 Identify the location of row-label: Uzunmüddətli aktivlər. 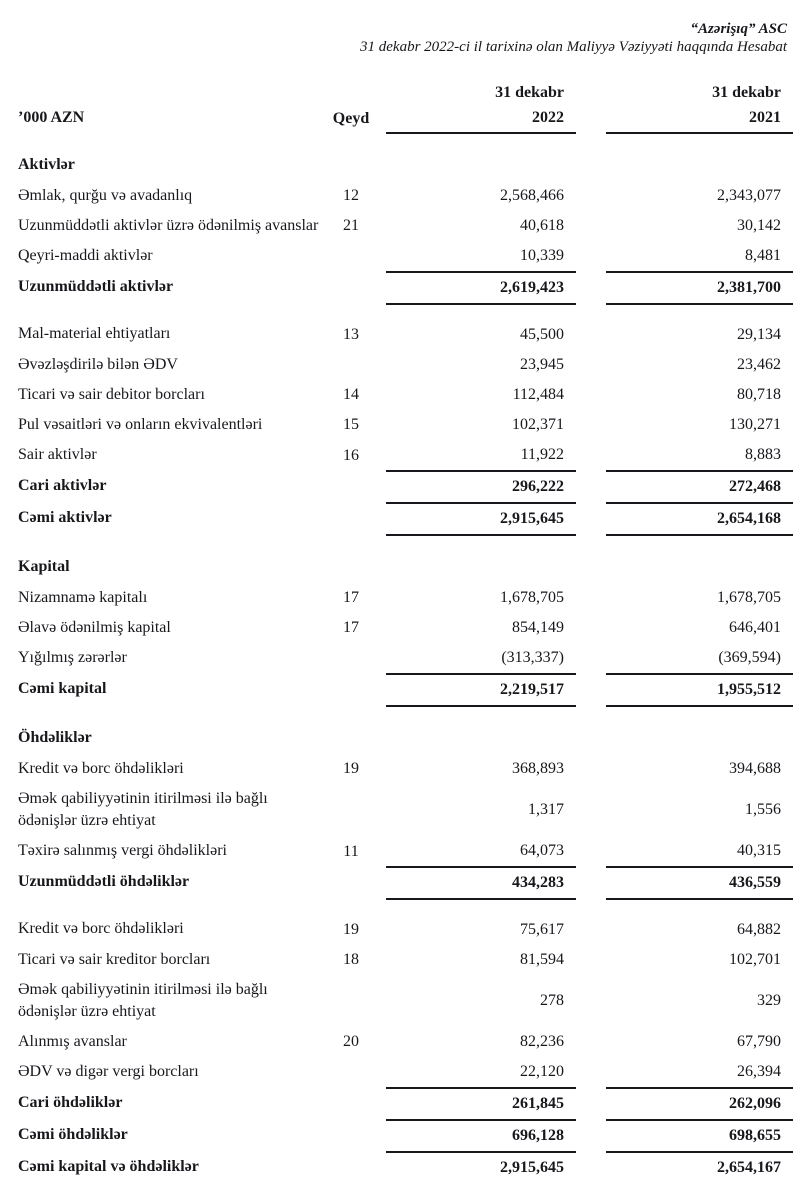
(96, 286).